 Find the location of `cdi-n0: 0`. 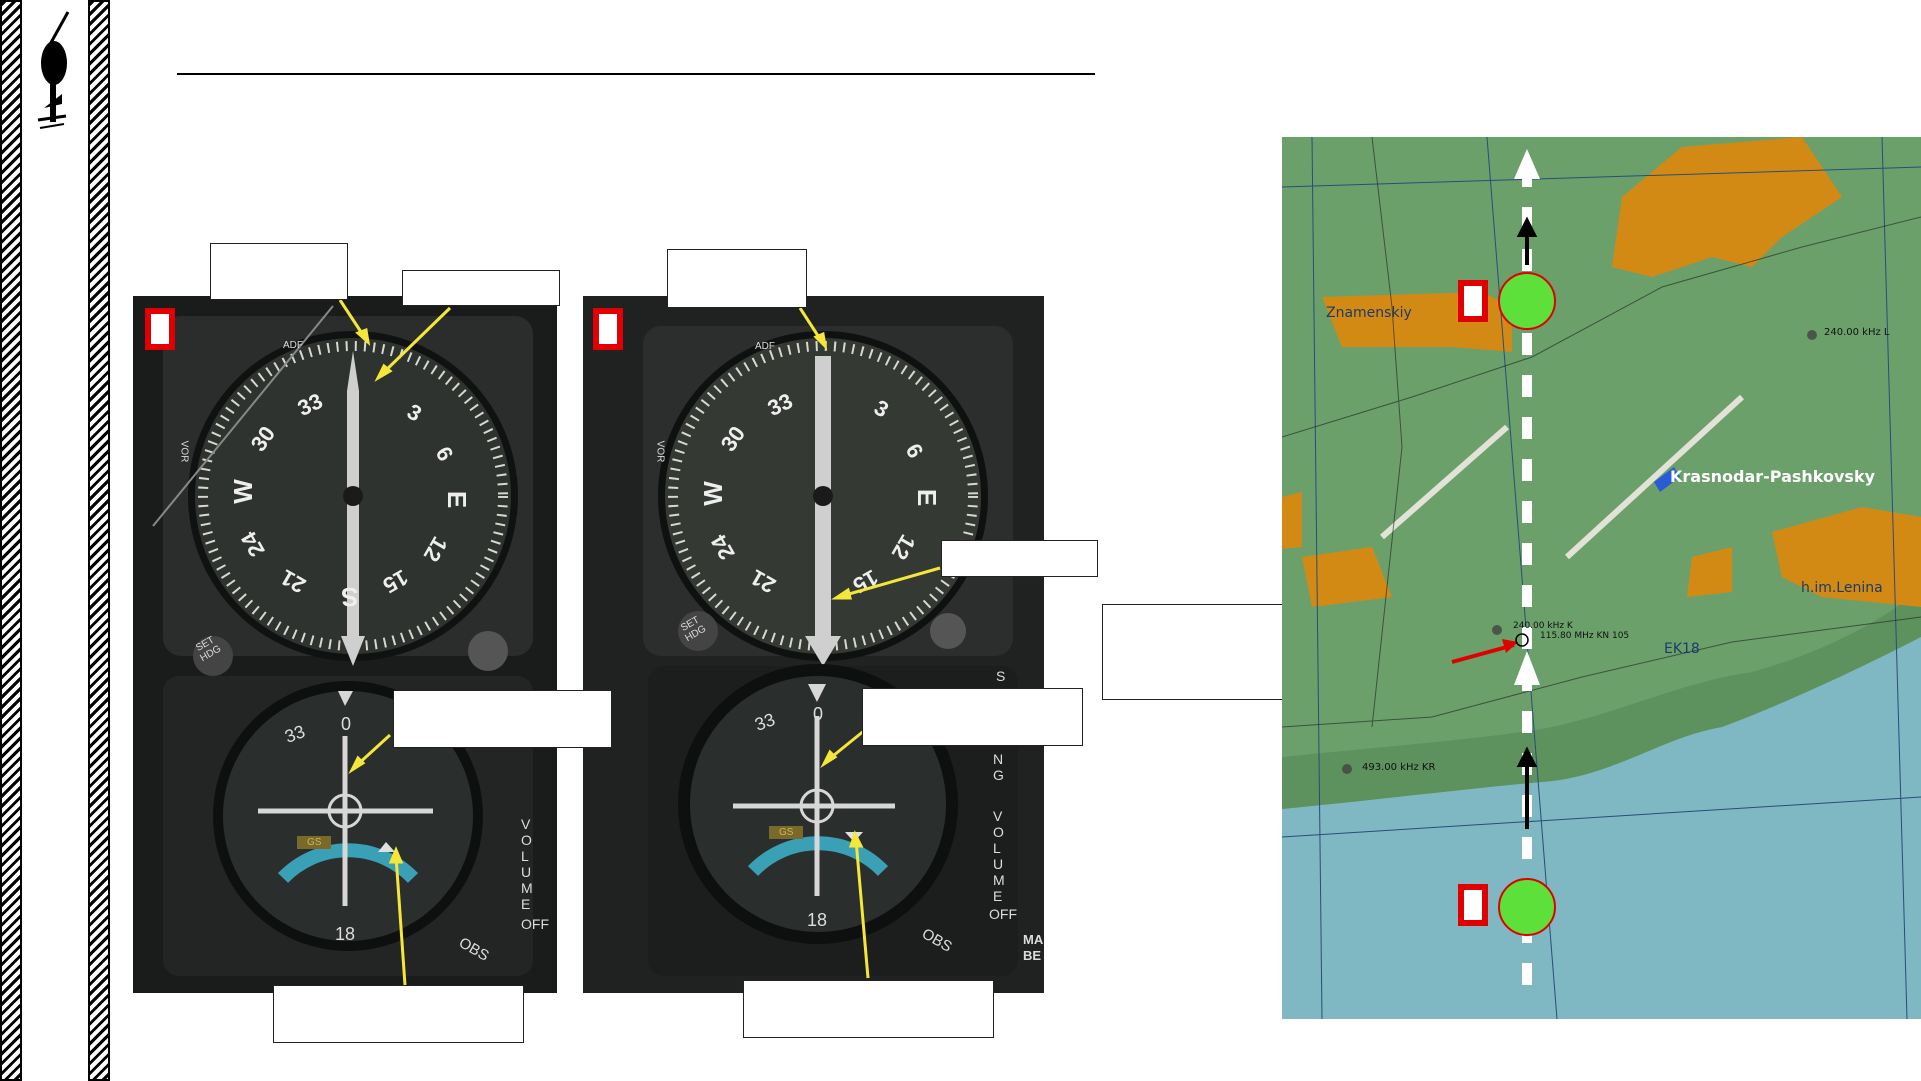

cdi-n0: 0 is located at coordinates (346, 724).